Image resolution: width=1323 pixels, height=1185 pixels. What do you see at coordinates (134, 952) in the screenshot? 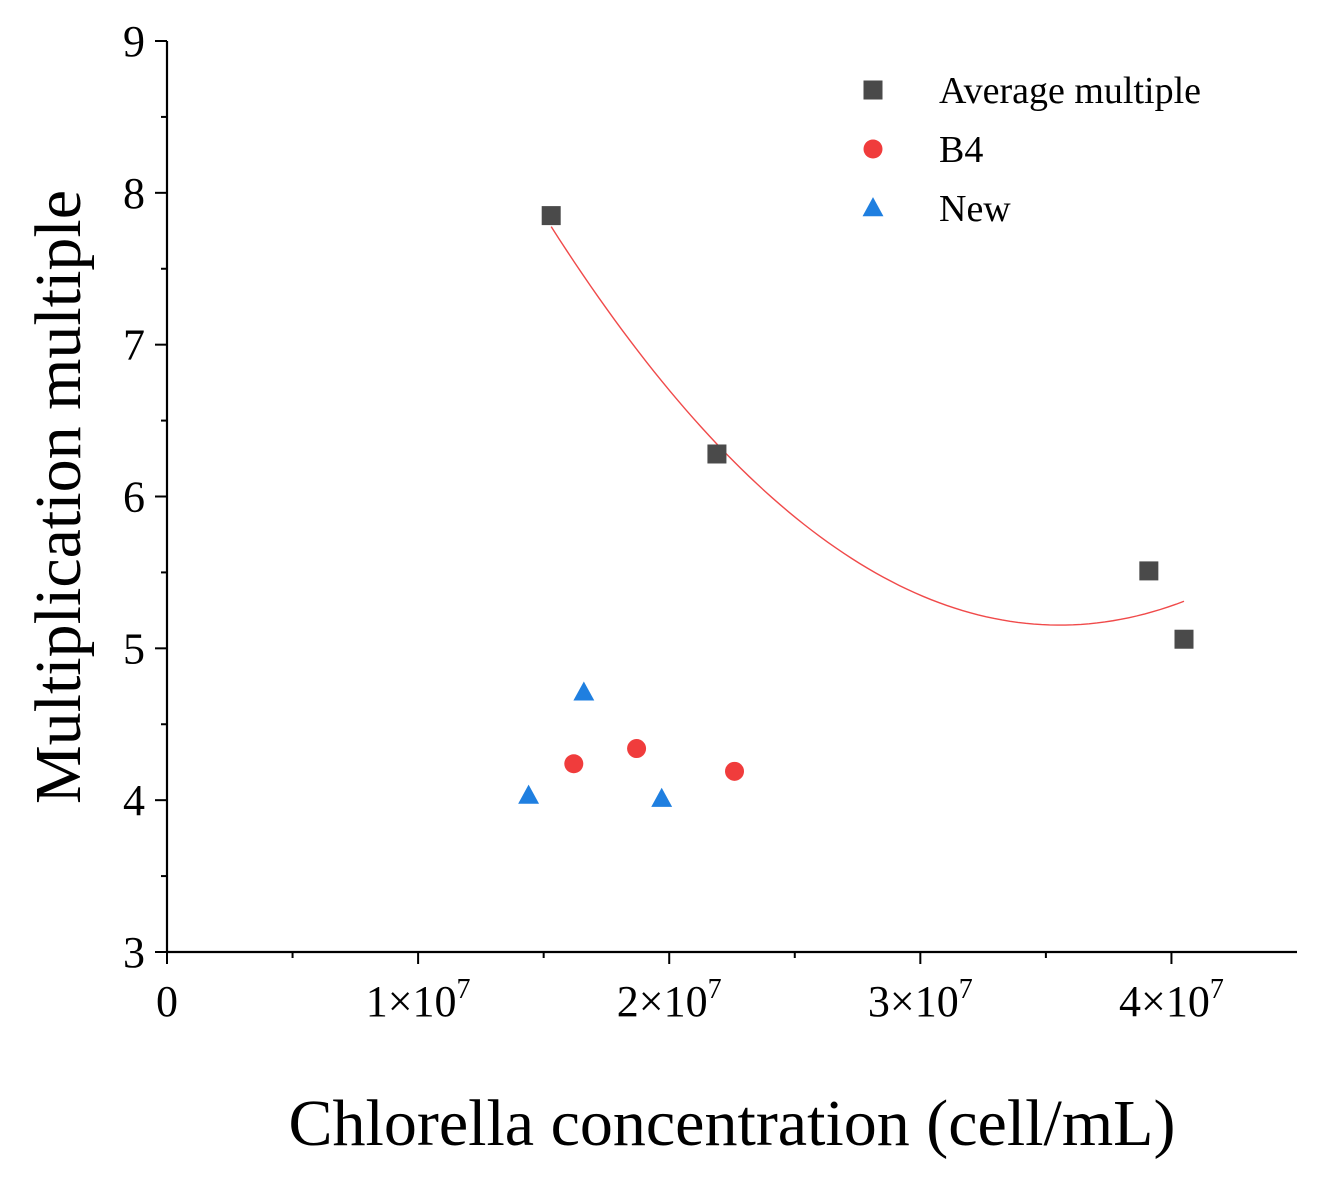
I see `y-tick-label-0: 3` at bounding box center [134, 952].